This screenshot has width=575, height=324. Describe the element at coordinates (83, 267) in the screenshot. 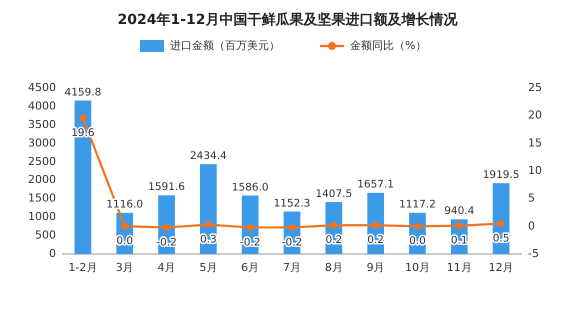

I see `x-tick-label: 1-2月` at that location.